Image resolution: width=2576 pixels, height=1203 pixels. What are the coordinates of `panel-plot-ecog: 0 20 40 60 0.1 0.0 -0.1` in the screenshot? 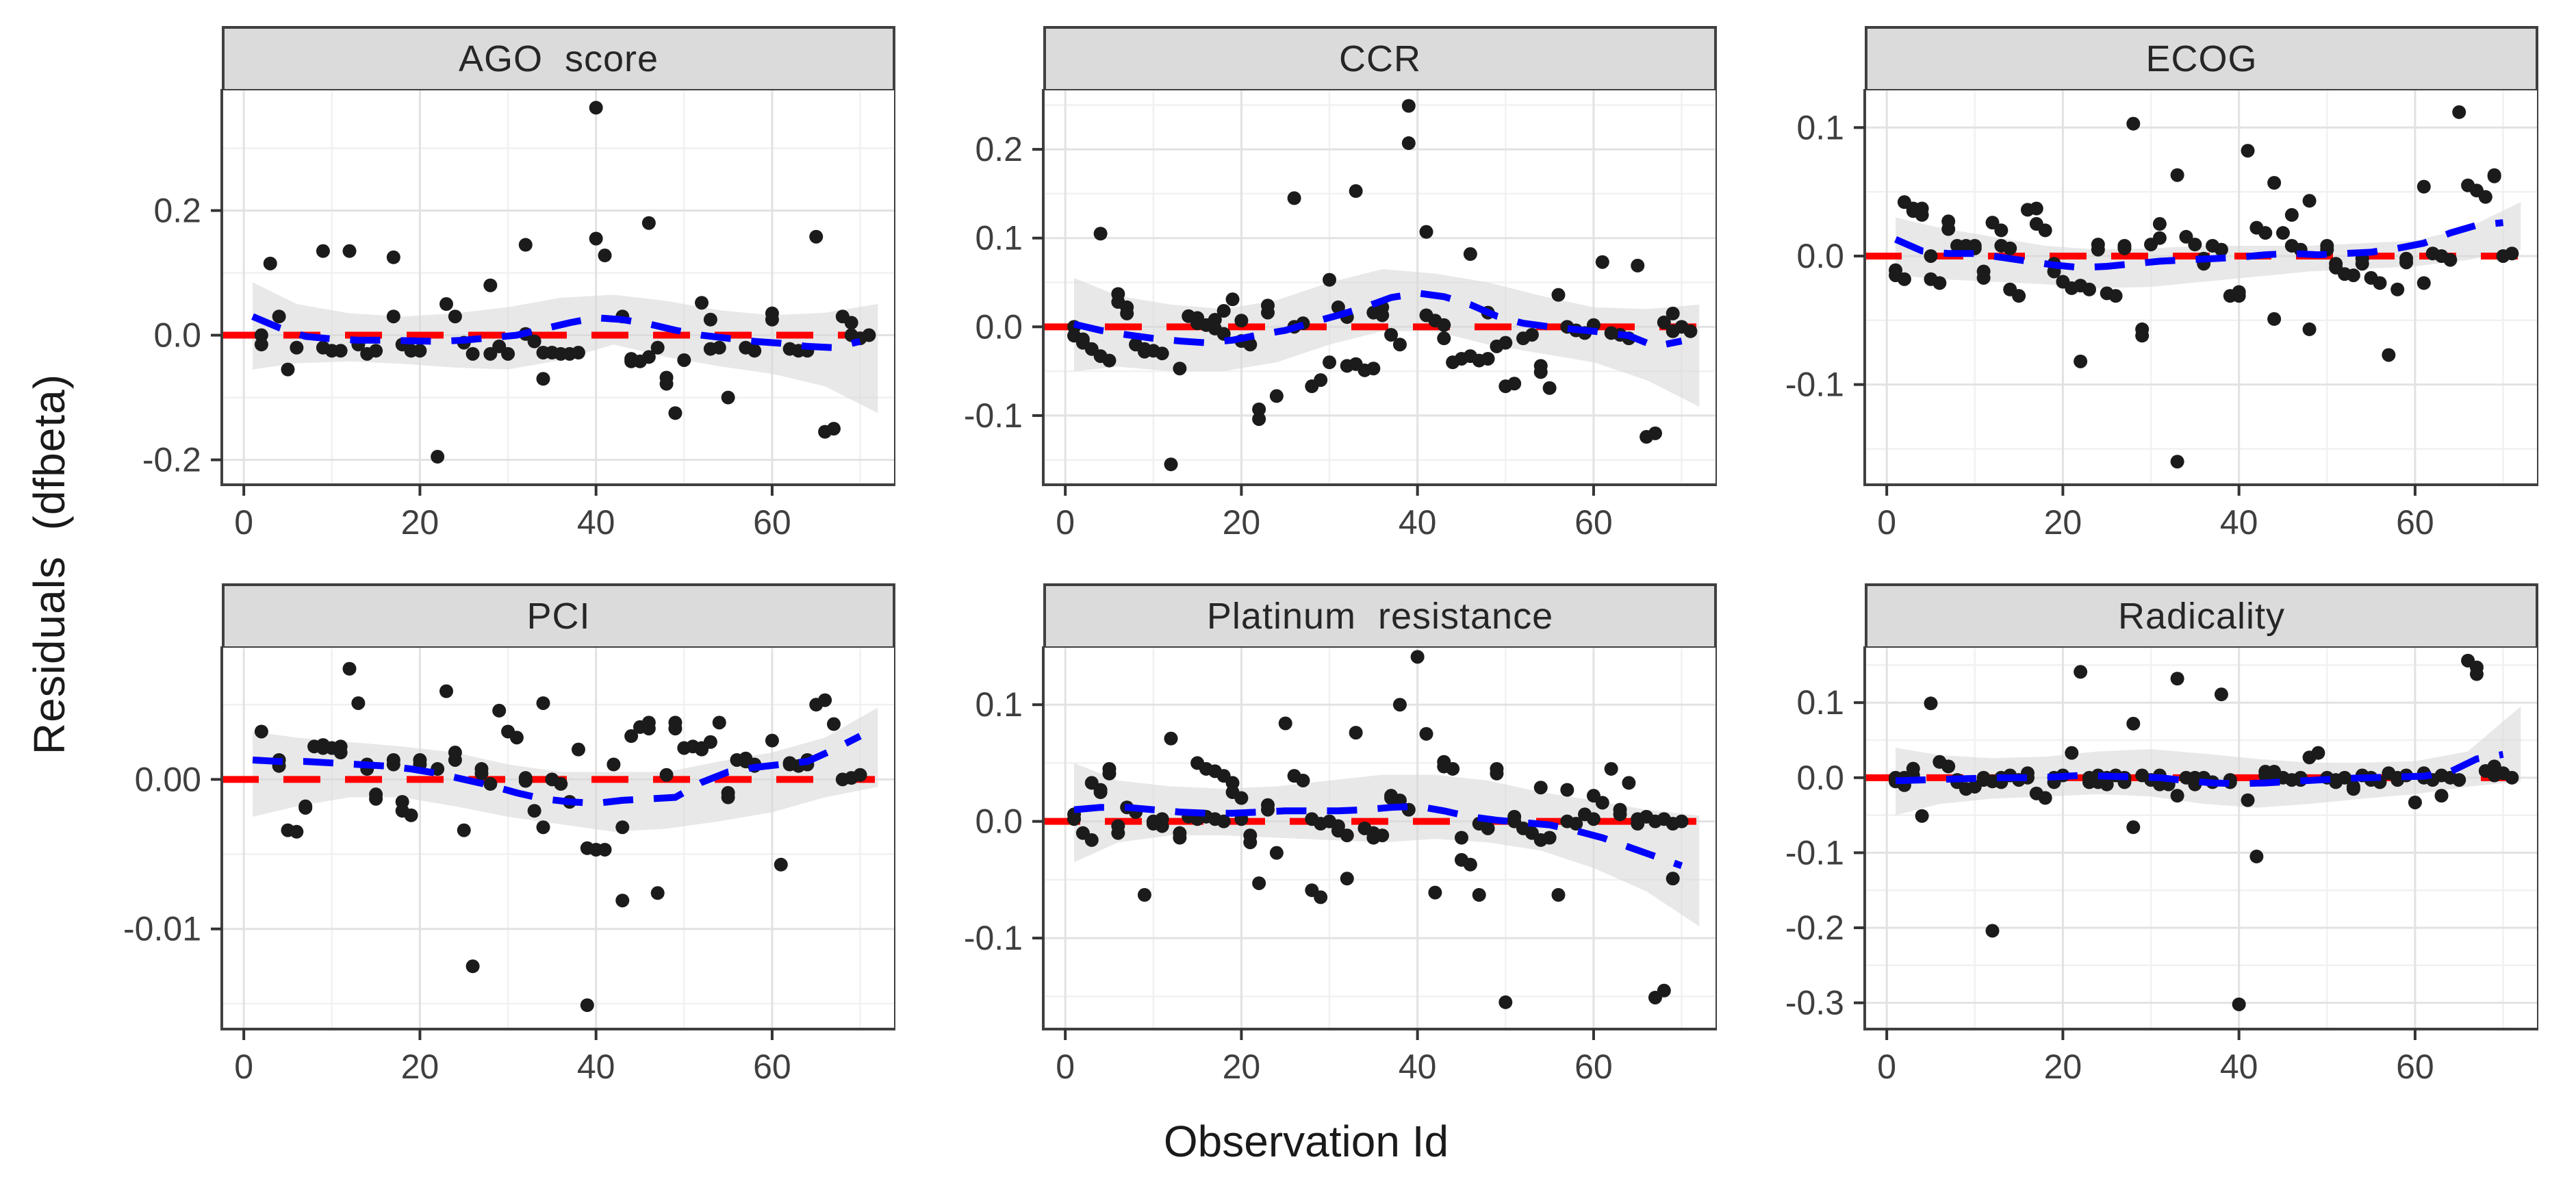 It's located at (2161, 315).